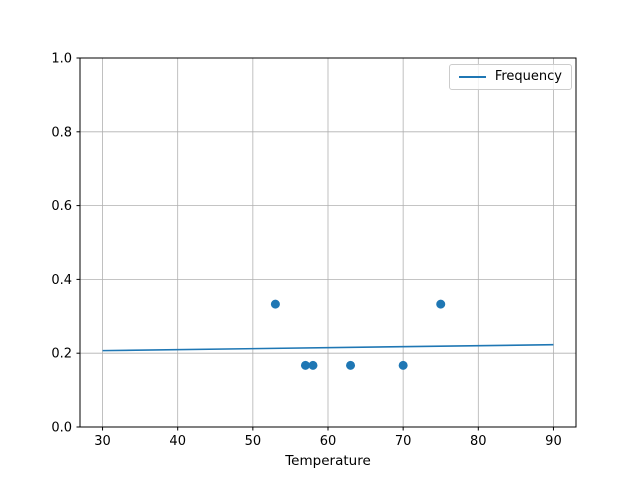  What do you see at coordinates (253, 441) in the screenshot?
I see `x-tick-label: 50` at bounding box center [253, 441].